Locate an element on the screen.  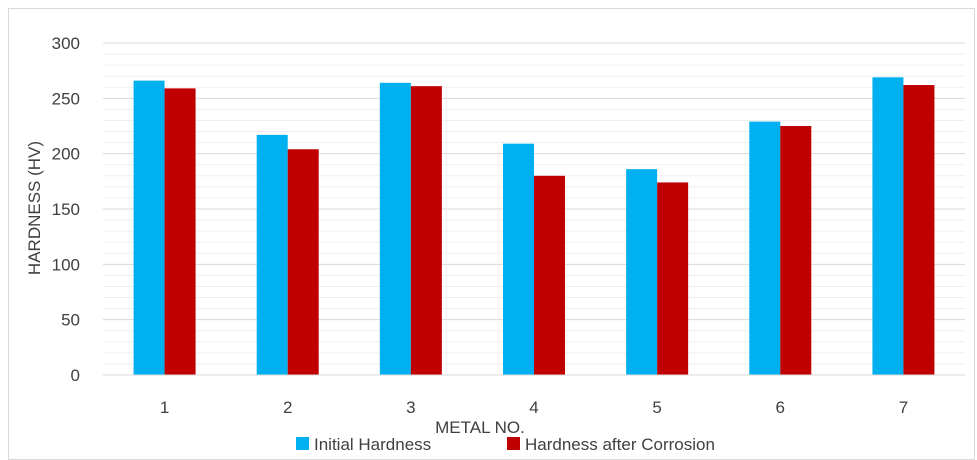
x-axis-title: METAL NO. is located at coordinates (480, 427).